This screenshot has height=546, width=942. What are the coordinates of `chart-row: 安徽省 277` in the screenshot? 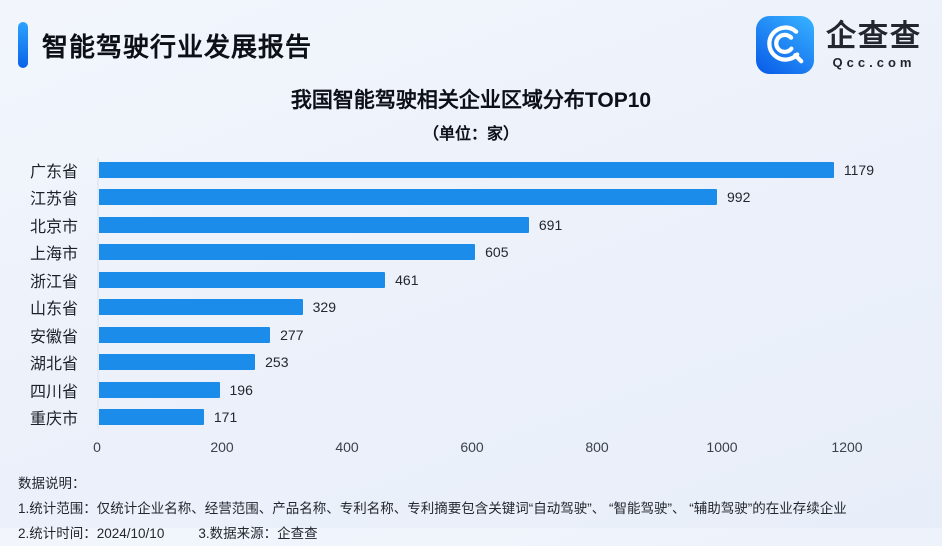 It's located at (482, 335).